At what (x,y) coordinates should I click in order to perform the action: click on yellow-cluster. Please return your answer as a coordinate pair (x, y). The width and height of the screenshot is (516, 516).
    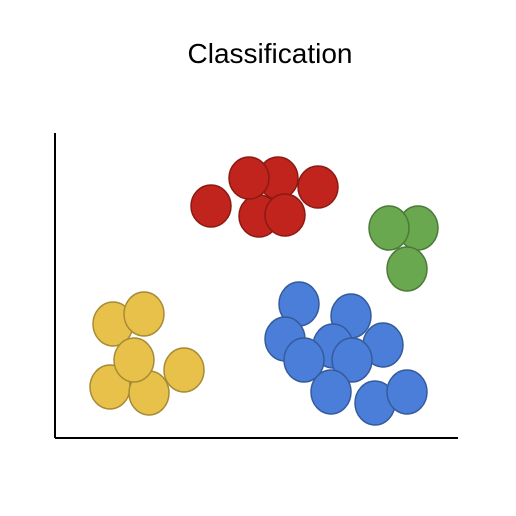
    Looking at the image, I should click on (147, 353).